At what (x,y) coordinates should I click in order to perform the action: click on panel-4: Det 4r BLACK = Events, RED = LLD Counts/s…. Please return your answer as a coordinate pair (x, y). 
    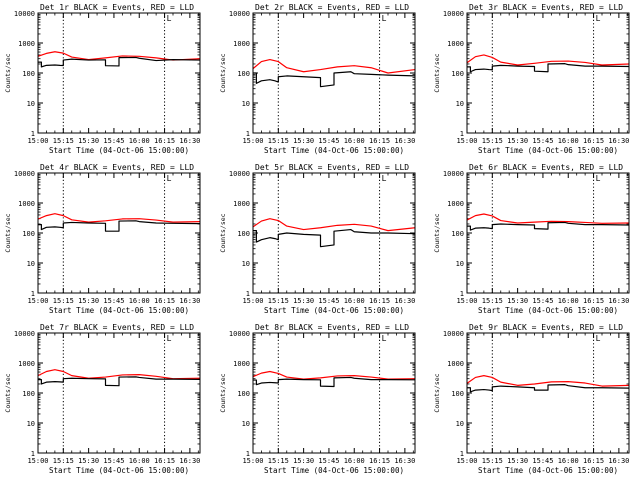
    Looking at the image, I should click on (102, 239).